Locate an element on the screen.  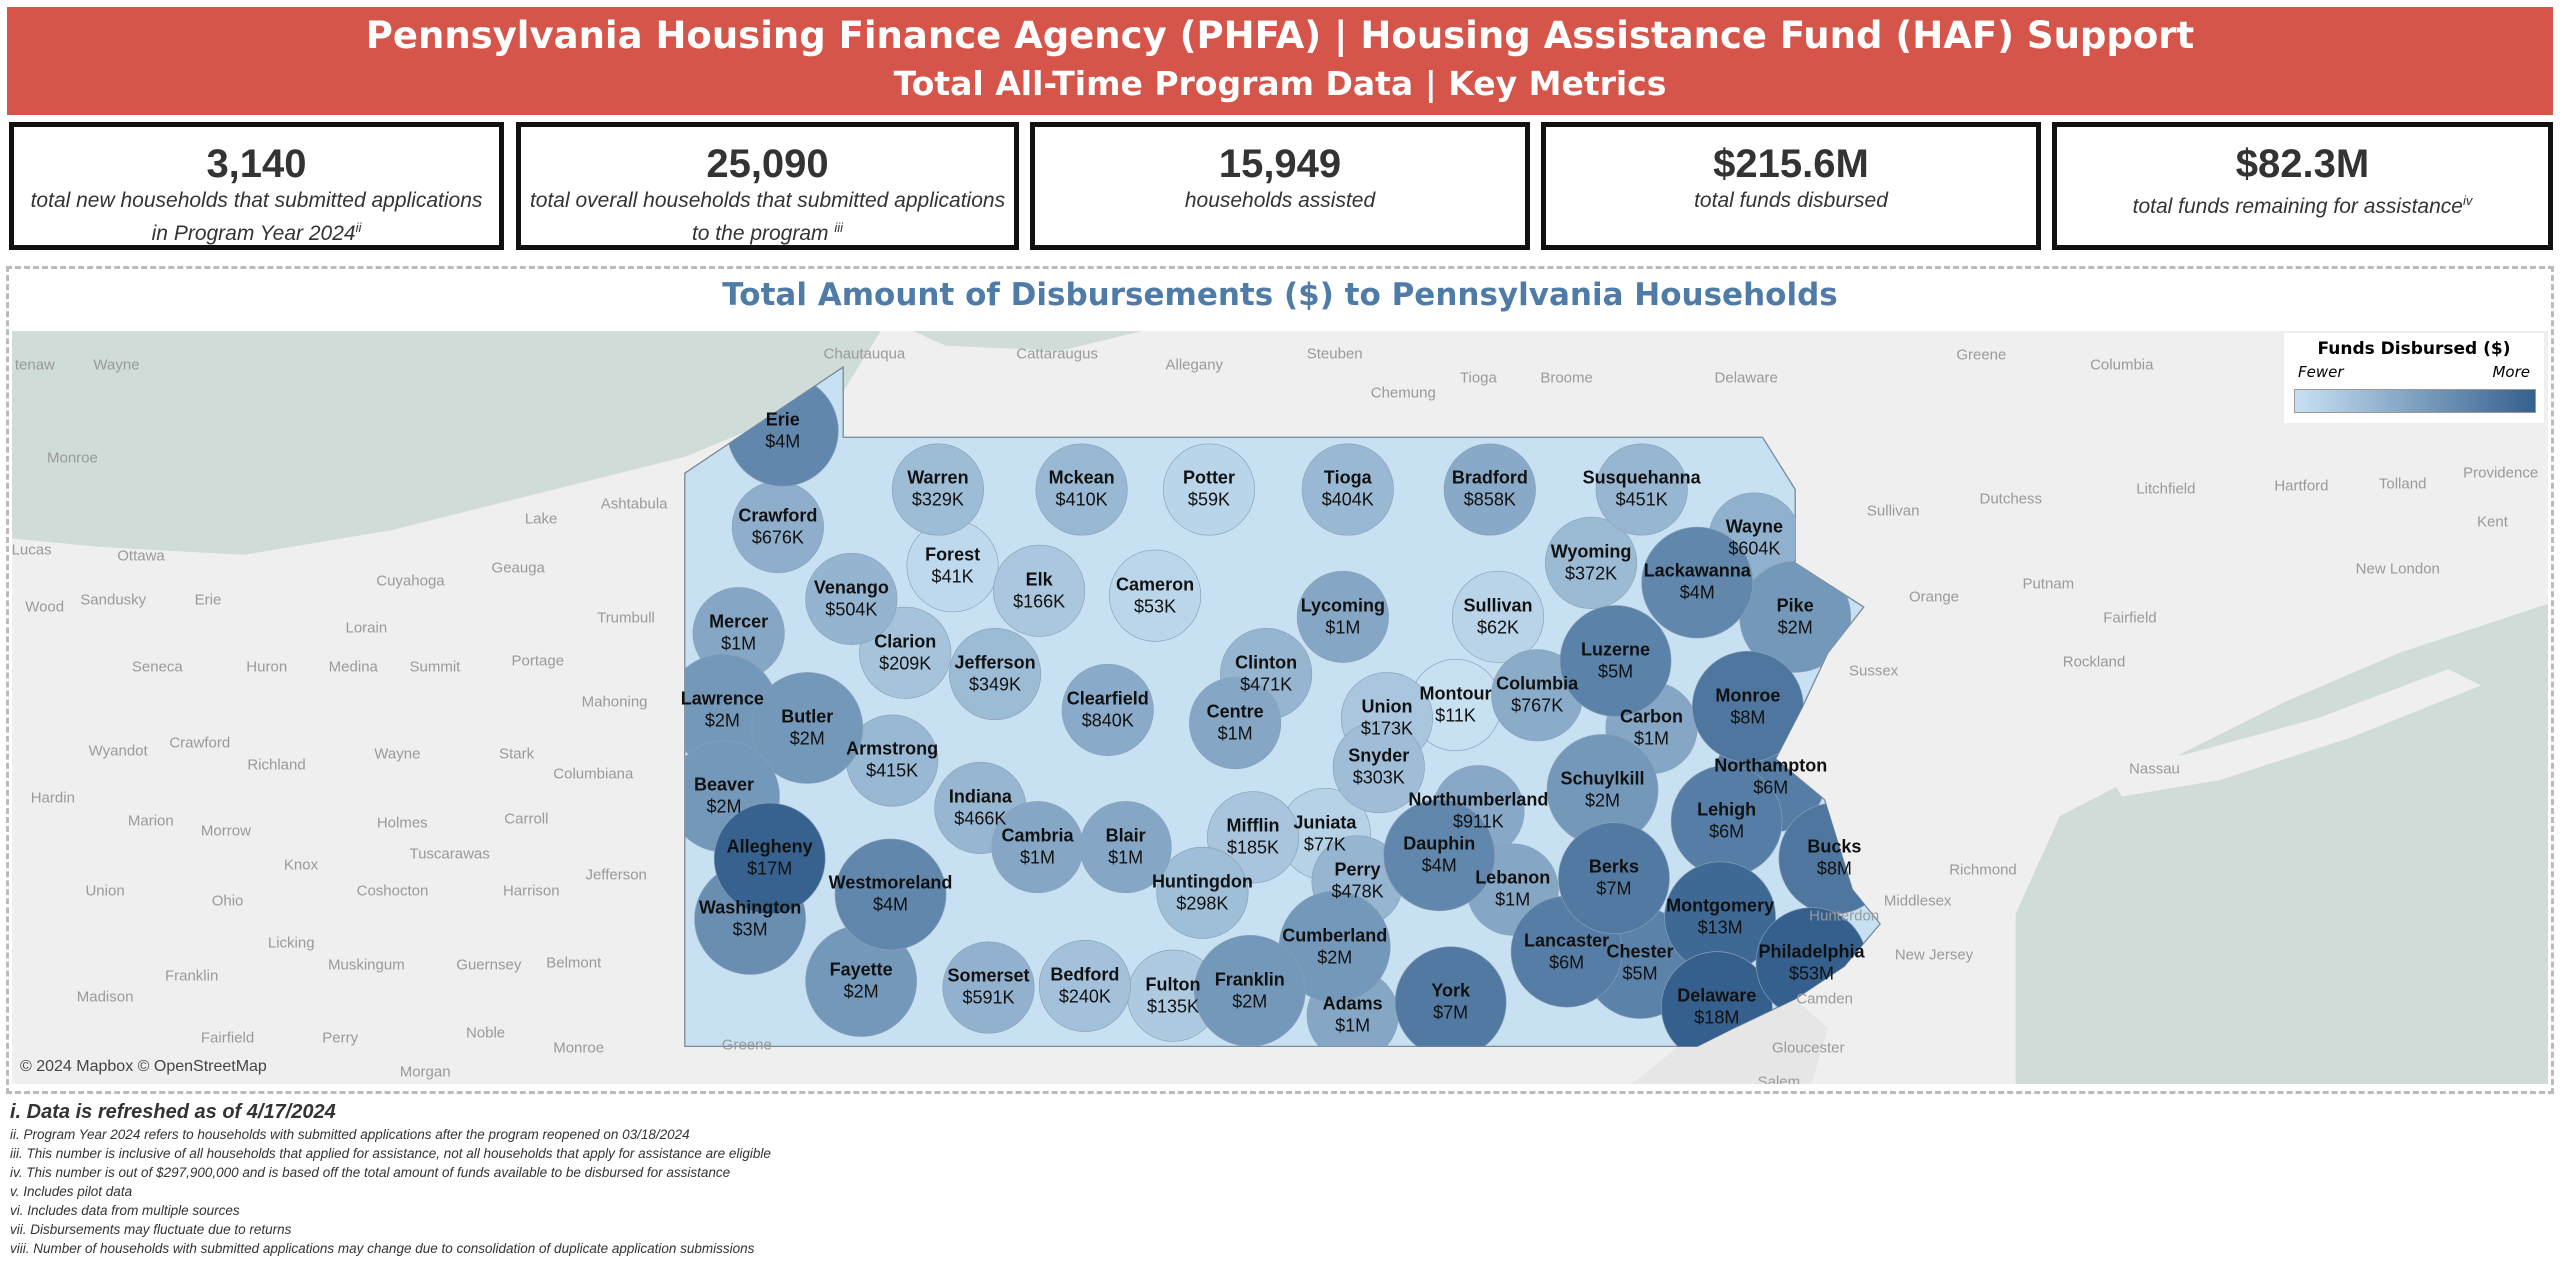
county-label-westmoreland: Westmoreland $4M is located at coordinates (891, 894).